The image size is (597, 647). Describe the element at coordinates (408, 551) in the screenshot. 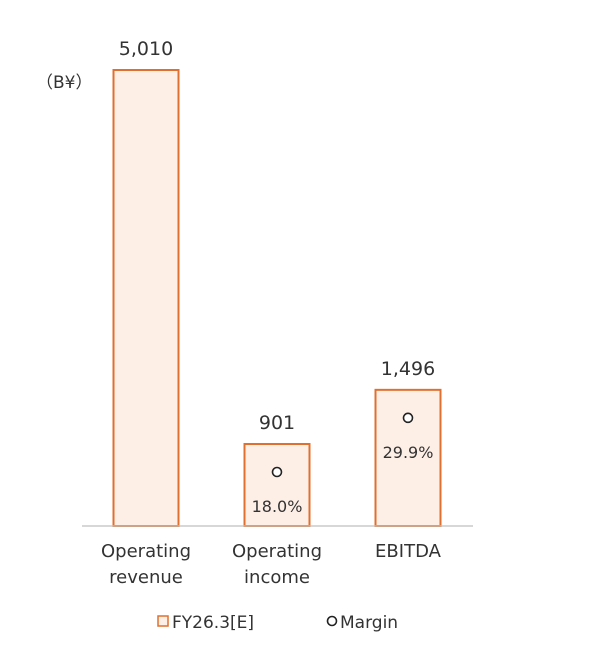

I see `category-label: EBITDA` at that location.